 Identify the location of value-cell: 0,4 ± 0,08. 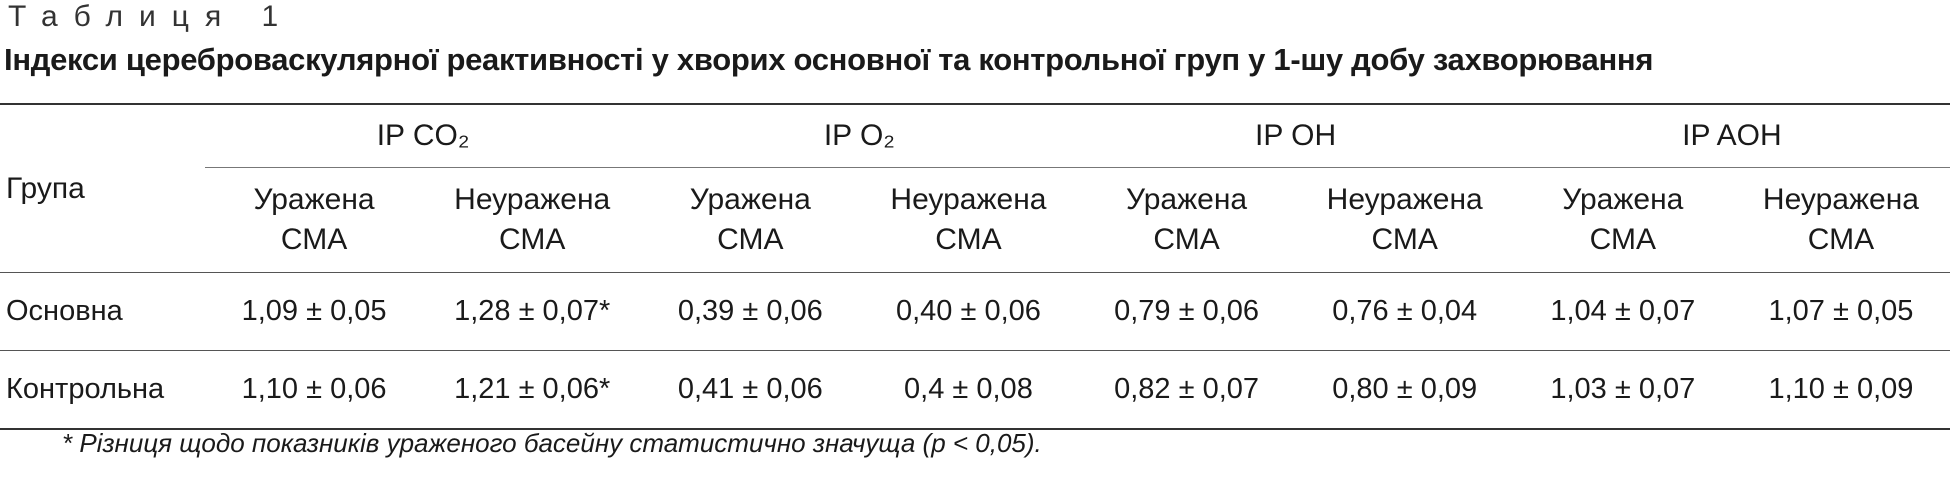
(968, 389).